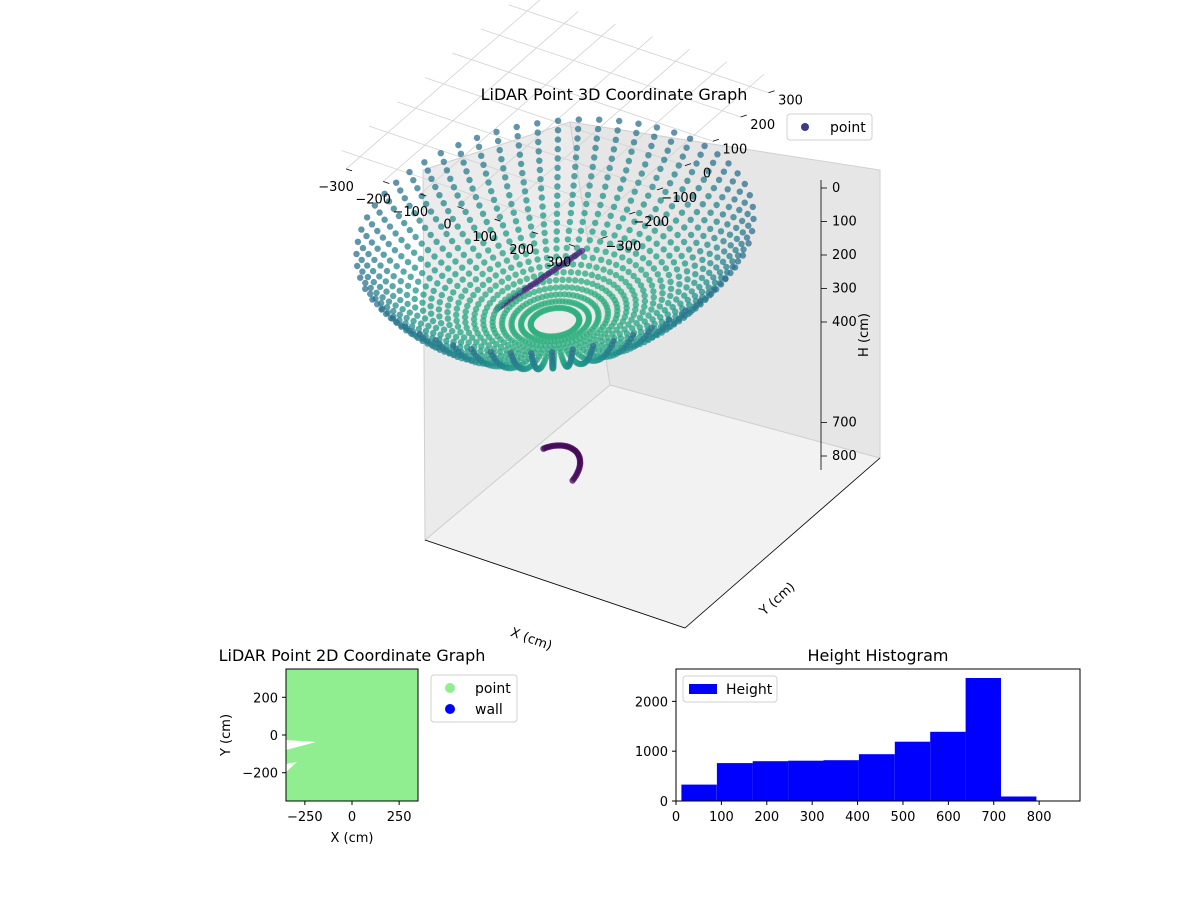  Describe the element at coordinates (352, 817) in the screenshot. I see `x-tick-label-2d: 0` at that location.